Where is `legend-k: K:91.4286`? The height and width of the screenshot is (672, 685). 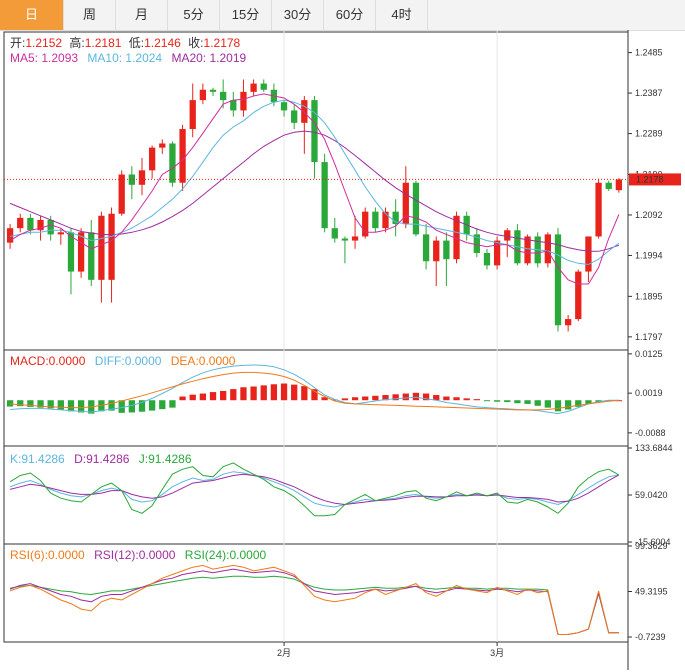
legend-k: K:91.4286 is located at coordinates (37, 459).